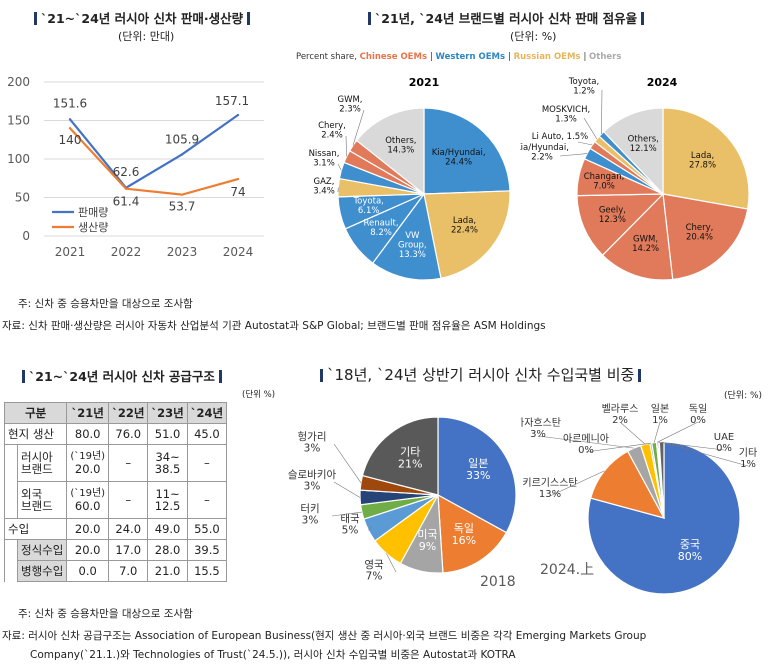 The height and width of the screenshot is (670, 773). I want to click on table-cell: 17.0, so click(128, 550).